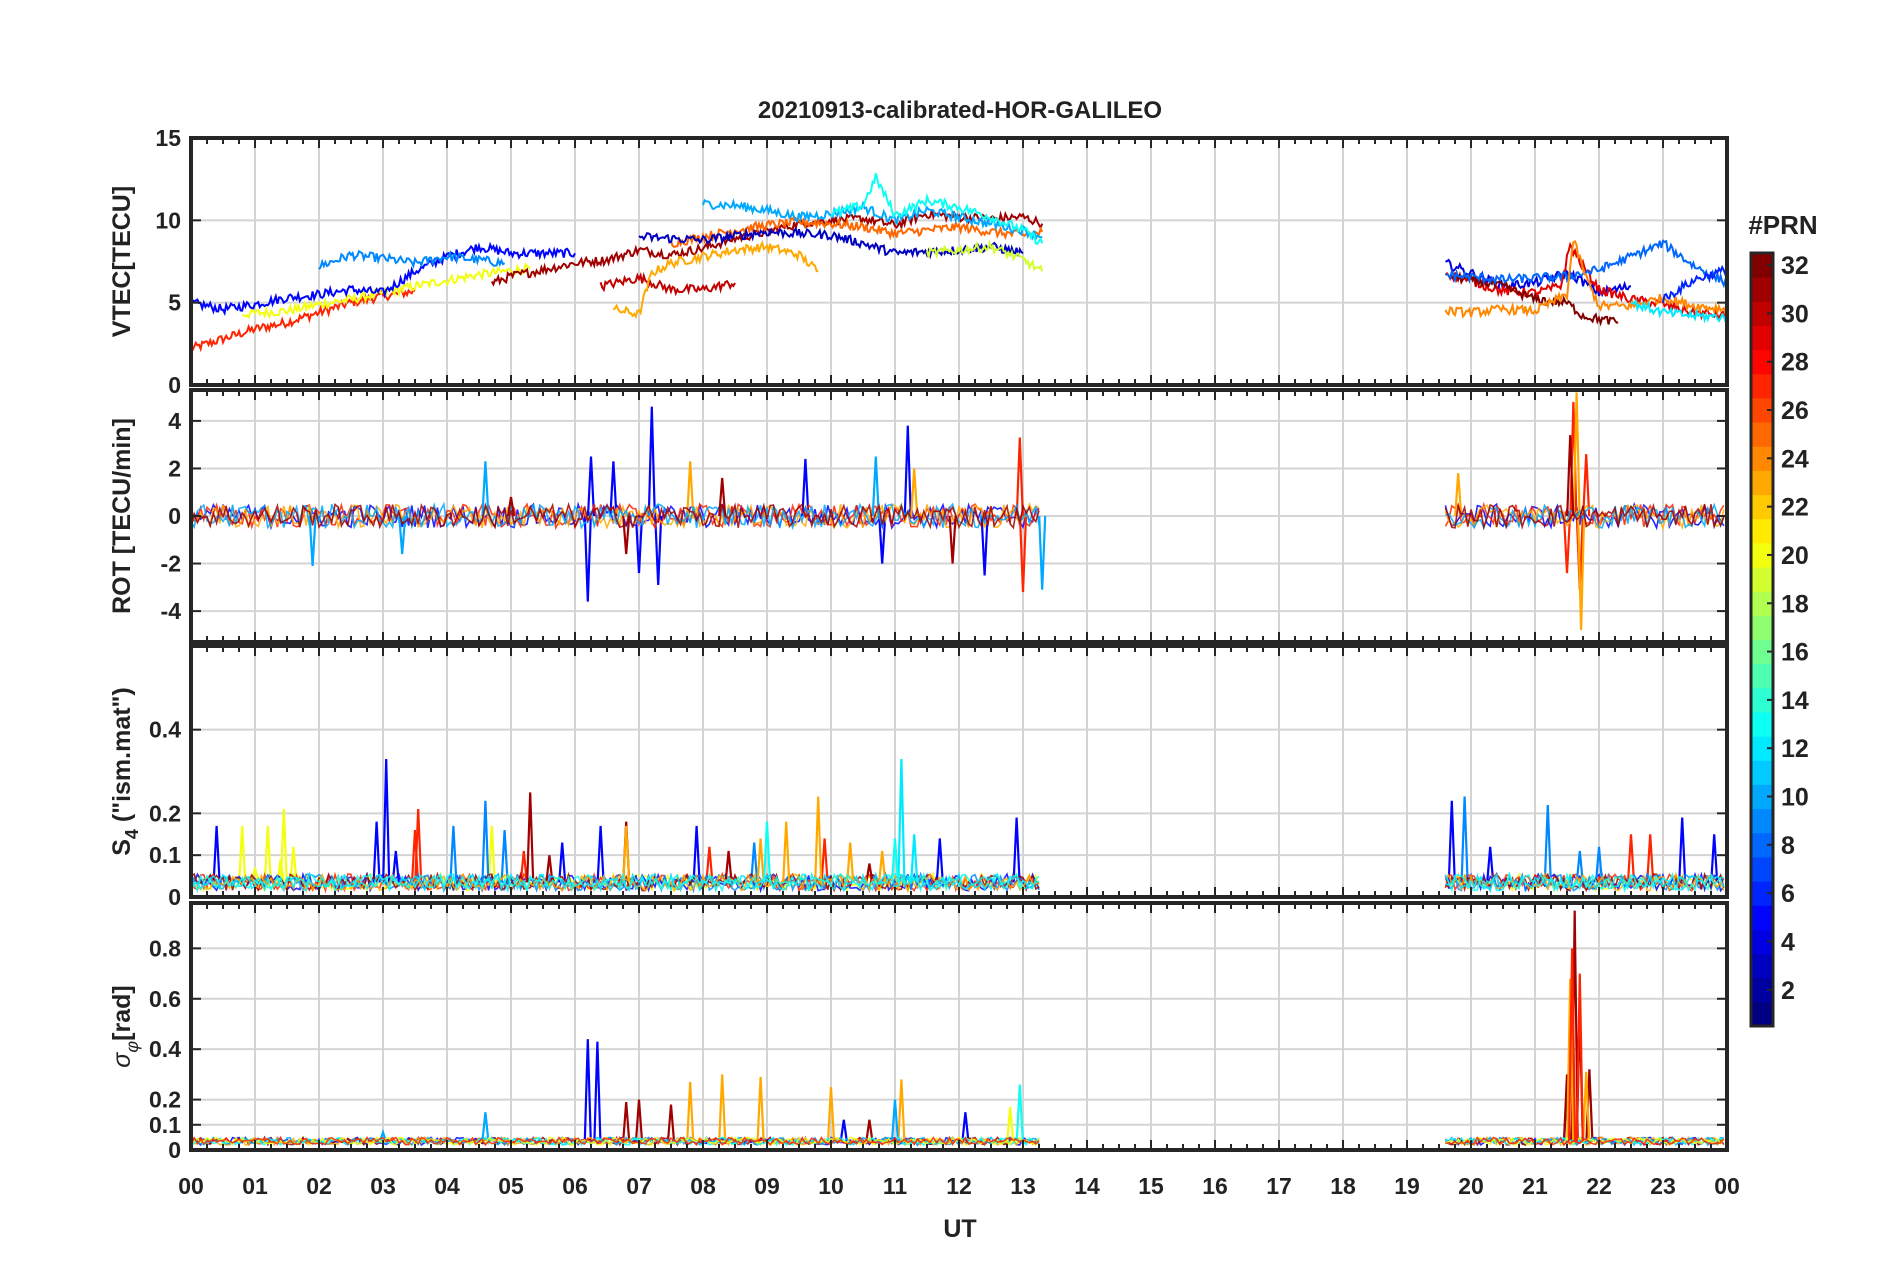  What do you see at coordinates (1795, 363) in the screenshot?
I see `colorbar-tick-label: 28` at bounding box center [1795, 363].